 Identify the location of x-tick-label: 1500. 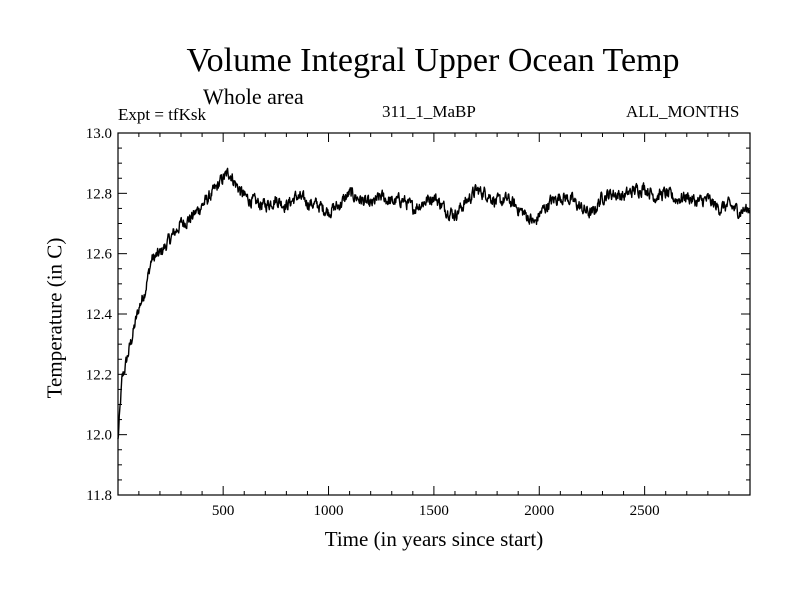
(434, 511).